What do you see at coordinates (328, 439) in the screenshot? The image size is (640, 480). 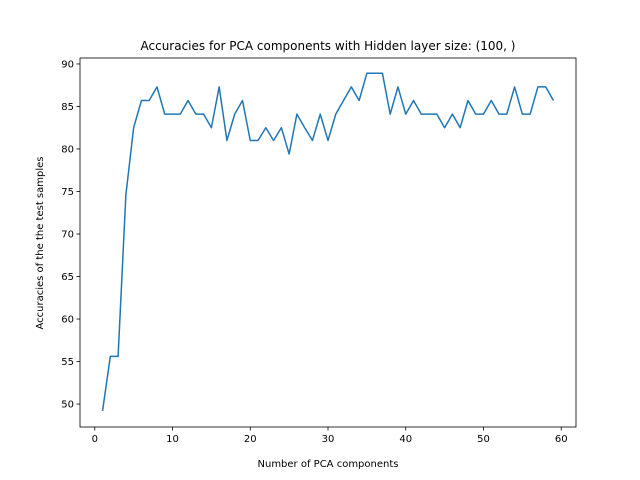 I see `x-tick-label: 30` at bounding box center [328, 439].